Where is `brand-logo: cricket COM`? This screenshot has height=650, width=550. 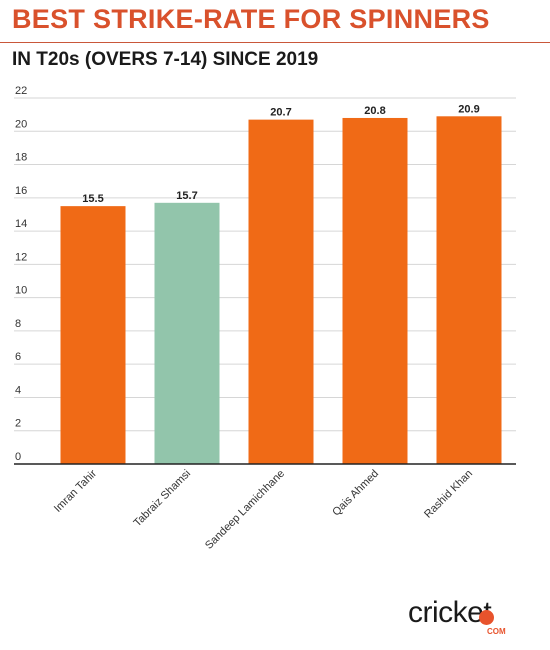
brand-logo: cricket COM is located at coordinates (465, 618).